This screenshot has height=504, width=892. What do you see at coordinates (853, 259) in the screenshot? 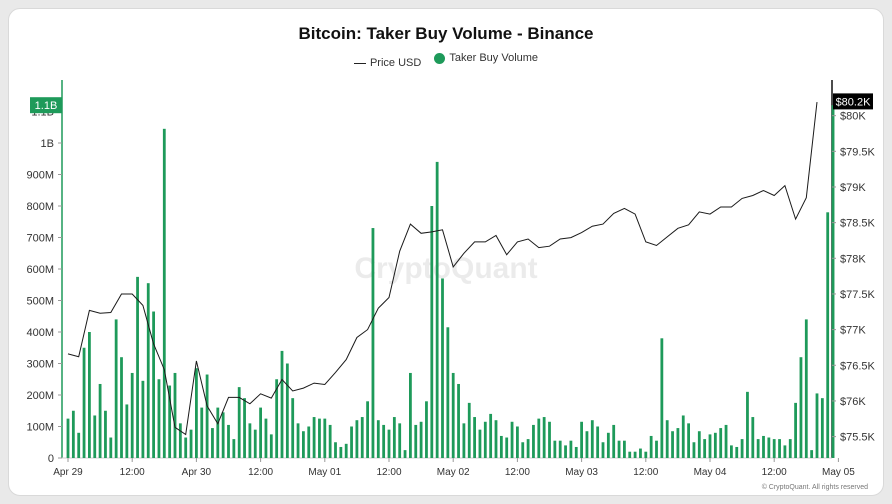
I see `y-right-tick-label: $78K` at bounding box center [853, 259].